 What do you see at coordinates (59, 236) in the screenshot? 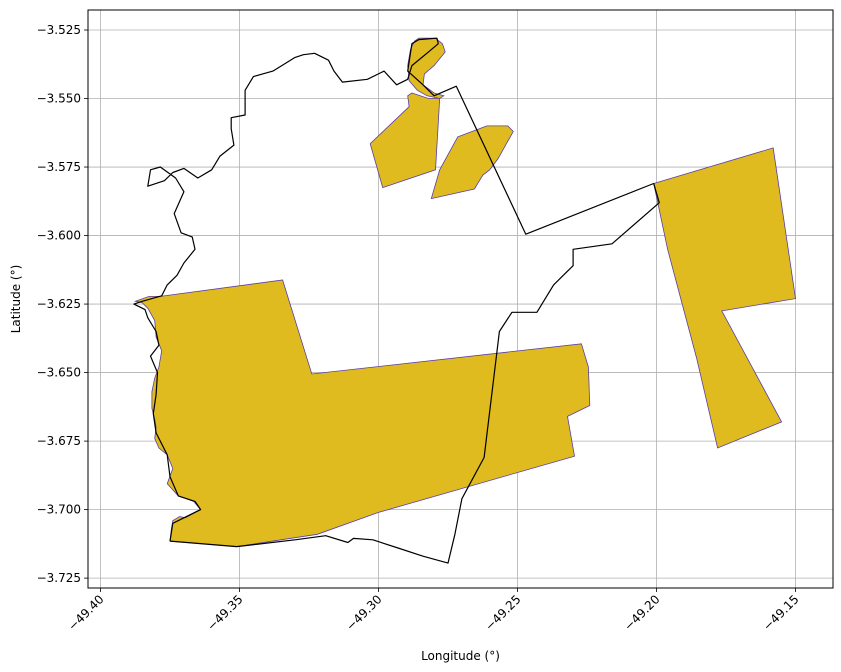
I see `y-tick-label: −3.600` at bounding box center [59, 236].